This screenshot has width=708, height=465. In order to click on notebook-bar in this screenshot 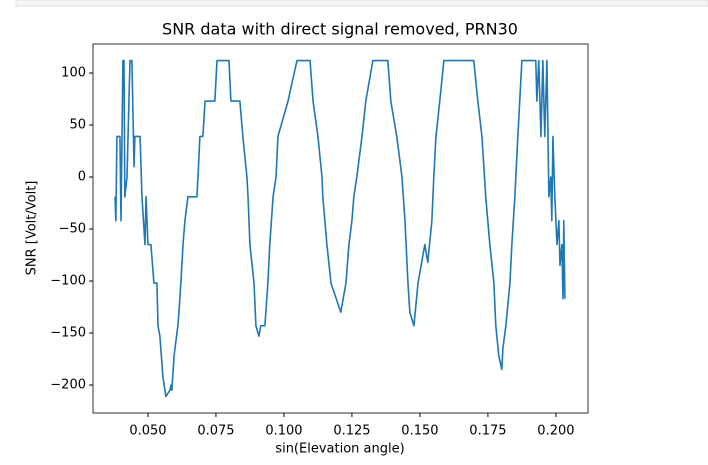, I will do `click(361, 3)`.